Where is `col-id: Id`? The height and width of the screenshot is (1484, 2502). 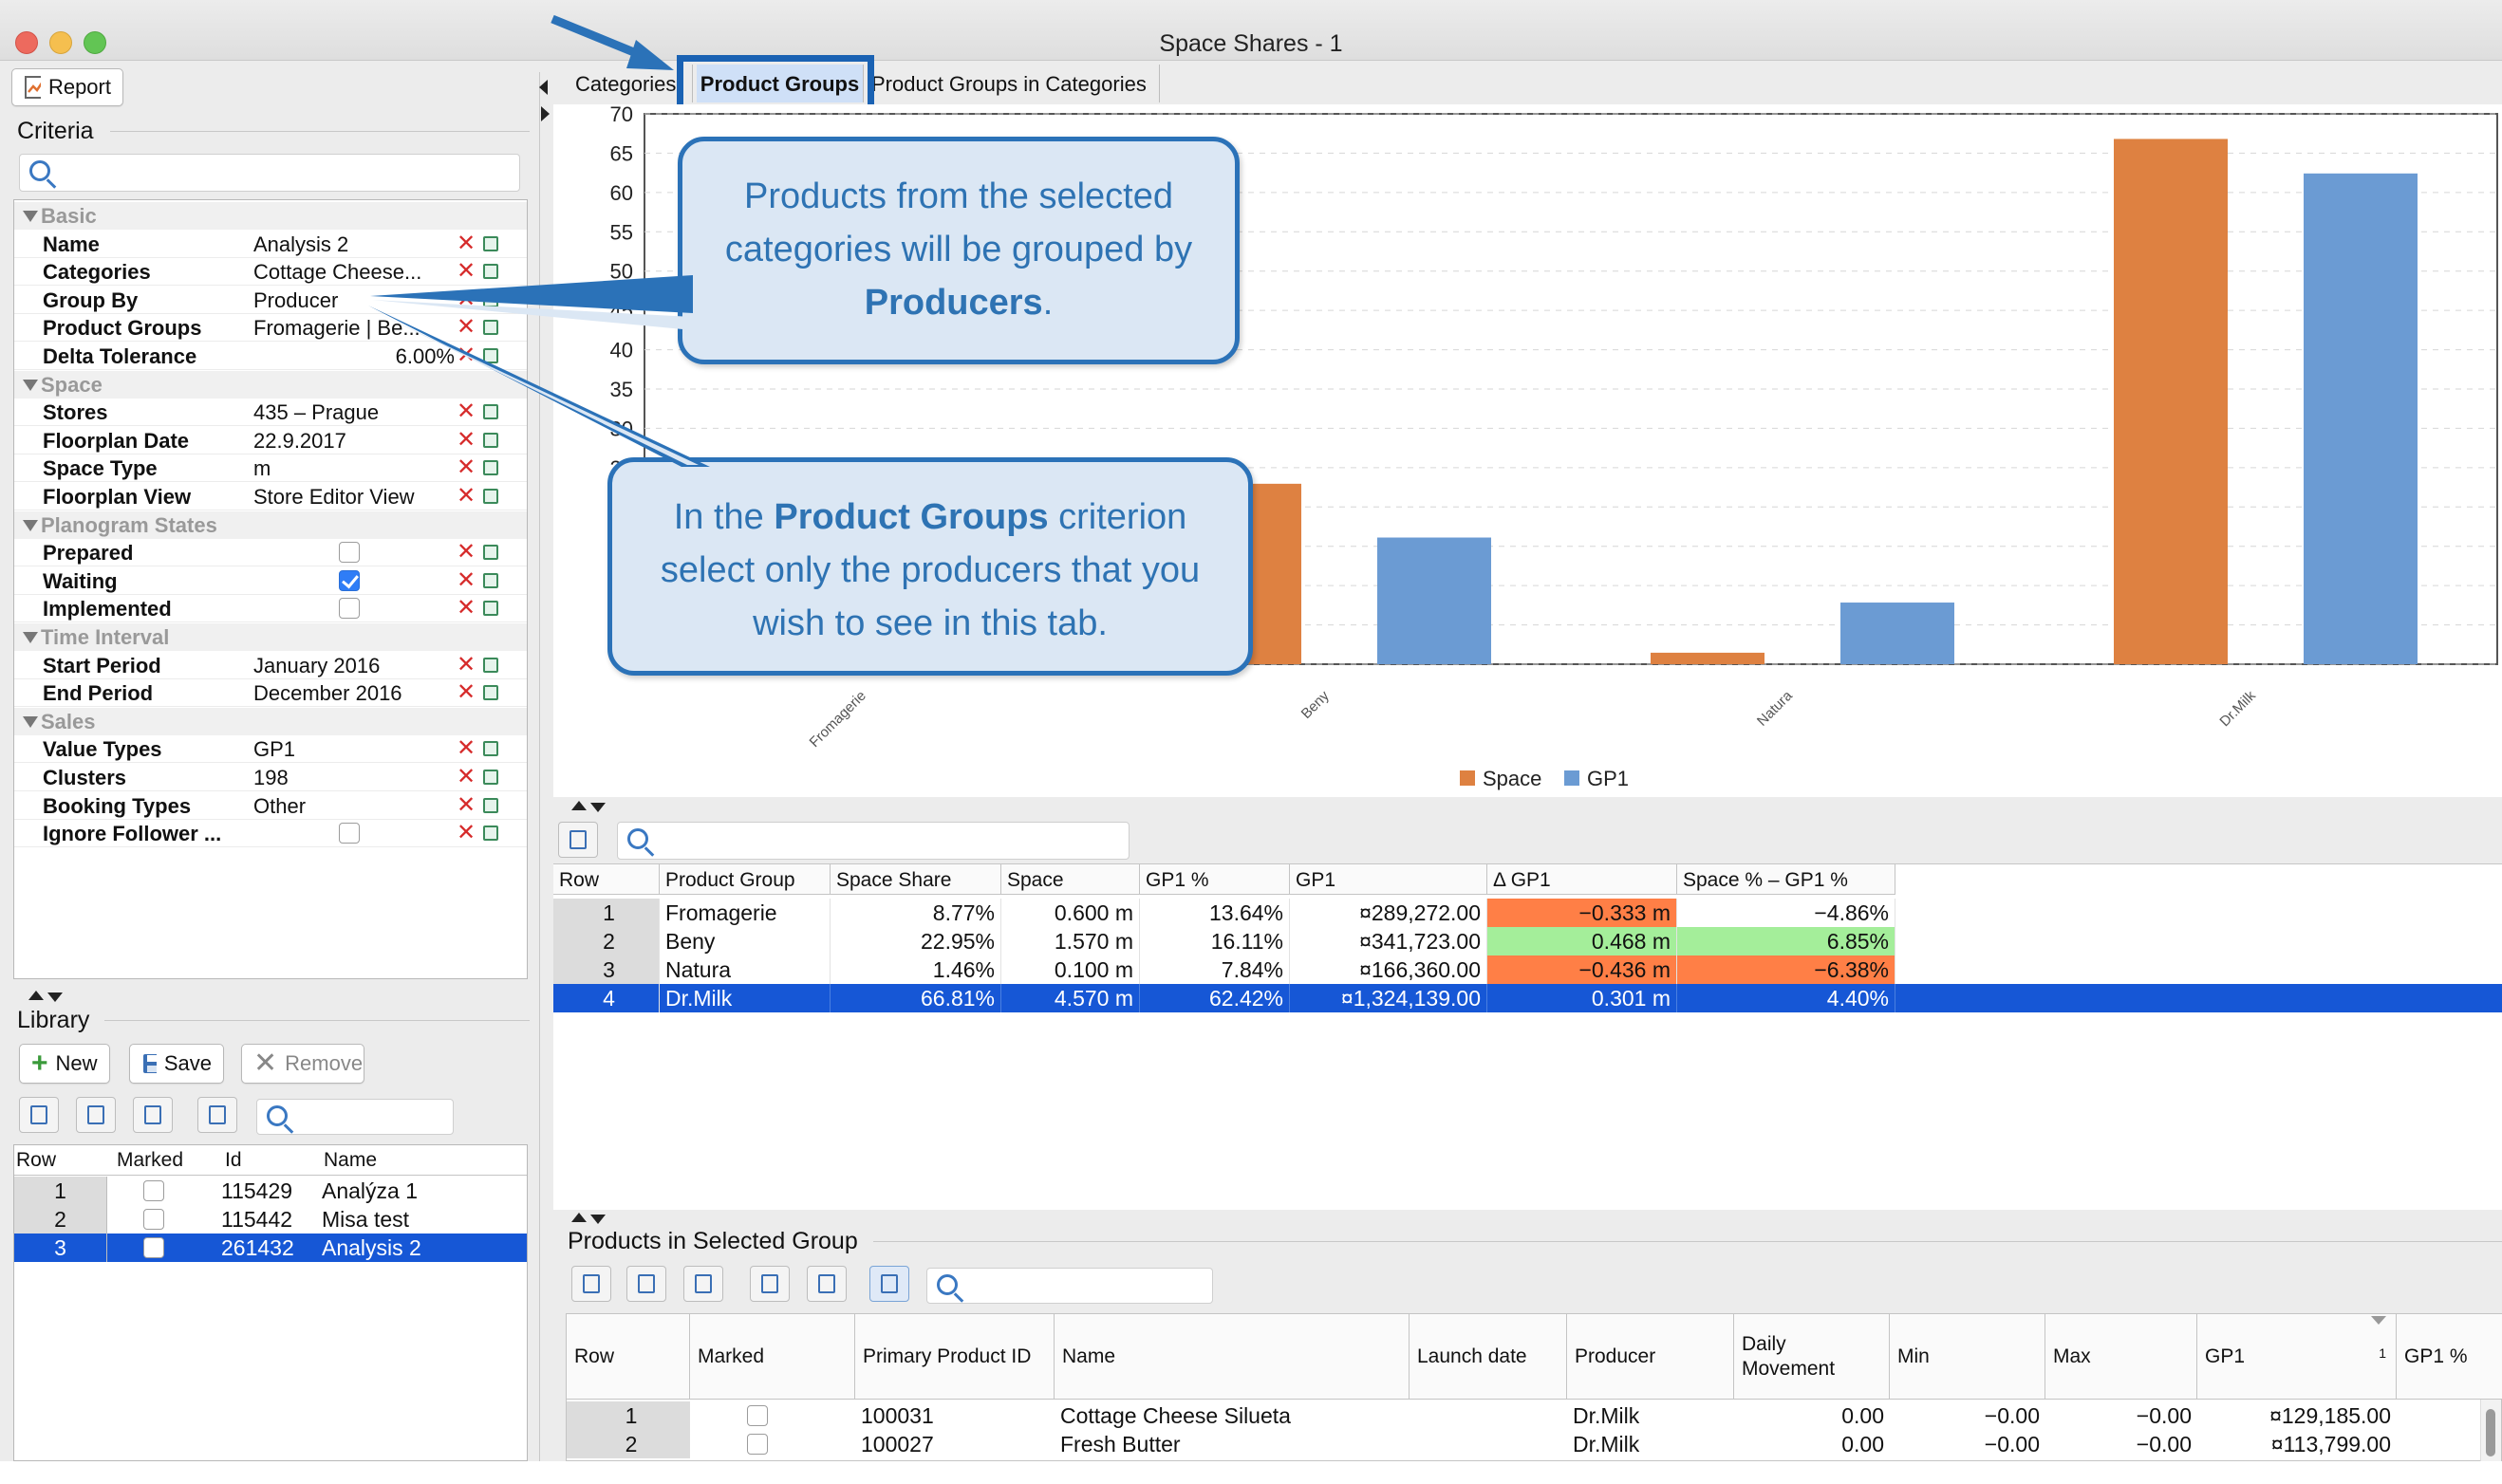 col-id: Id is located at coordinates (233, 1160).